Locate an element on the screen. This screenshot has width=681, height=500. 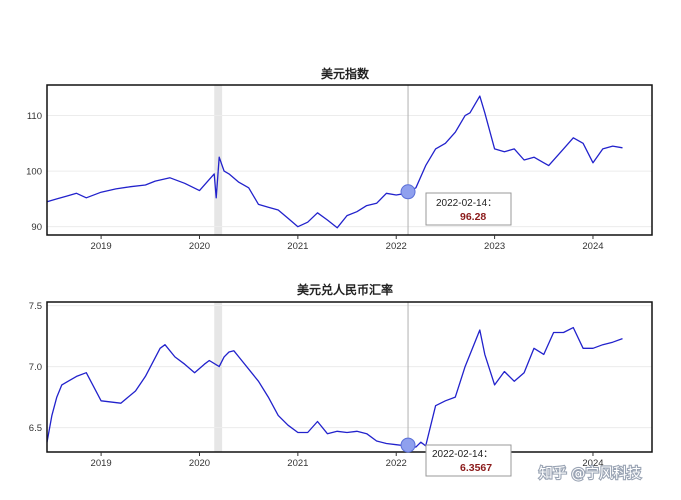
chart-2-tooltip-value: 6.3567 is located at coordinates (476, 468).